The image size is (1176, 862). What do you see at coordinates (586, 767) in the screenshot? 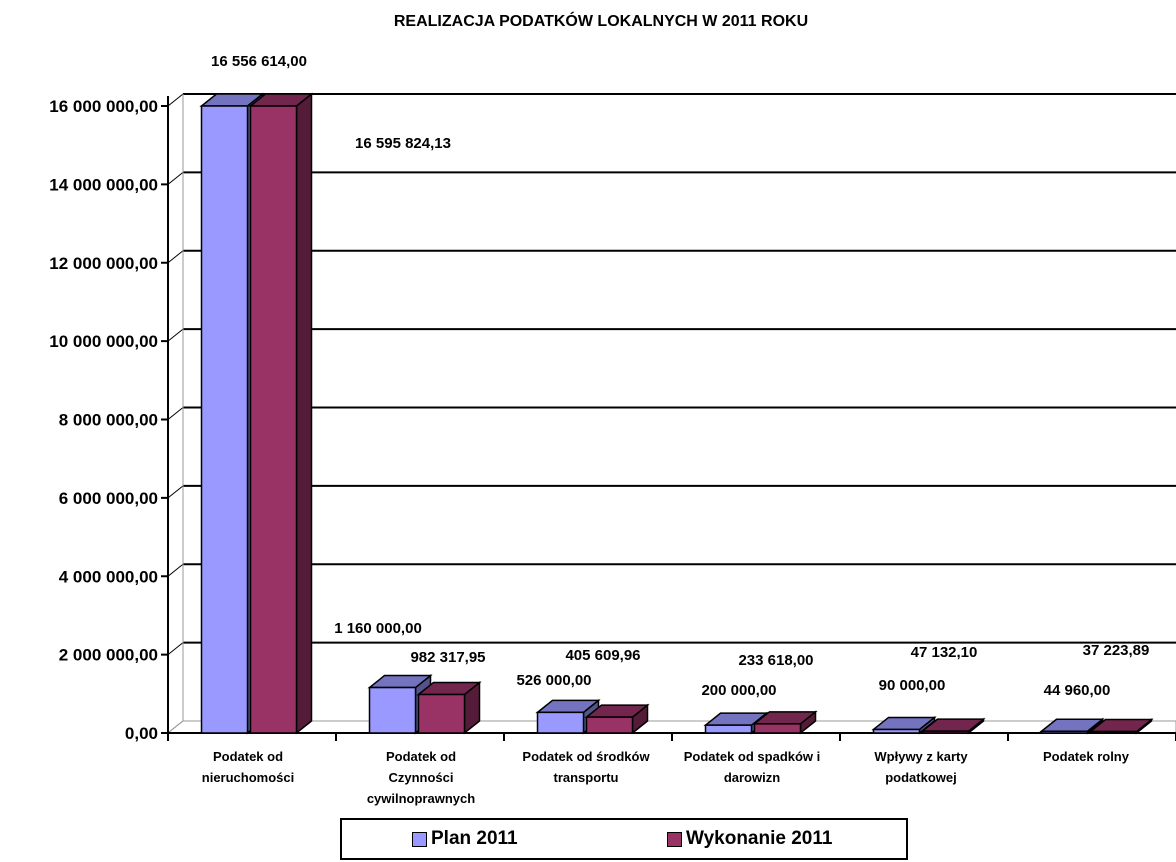
I see `category-label-2: Podatek od środków transportu` at bounding box center [586, 767].